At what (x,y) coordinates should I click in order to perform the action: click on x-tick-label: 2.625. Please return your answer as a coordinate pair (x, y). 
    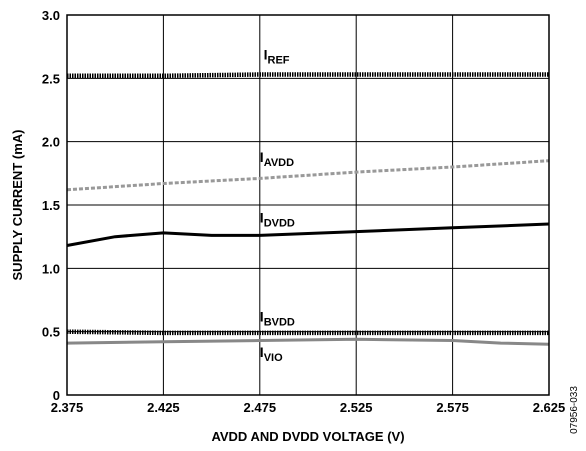
    Looking at the image, I should click on (549, 407).